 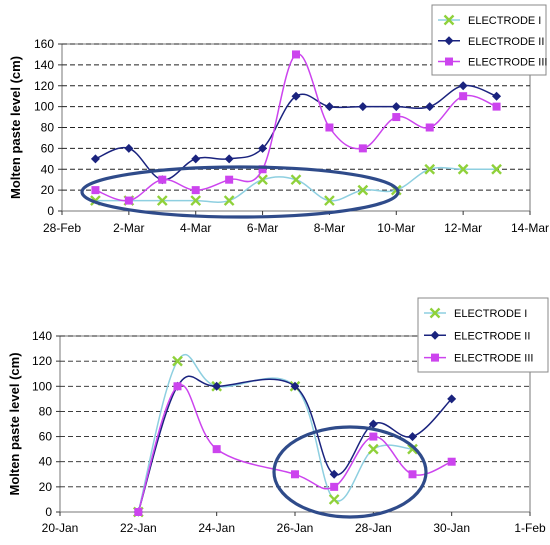 What do you see at coordinates (451, 528) in the screenshot?
I see `x-tick-label: 30-Jan` at bounding box center [451, 528].